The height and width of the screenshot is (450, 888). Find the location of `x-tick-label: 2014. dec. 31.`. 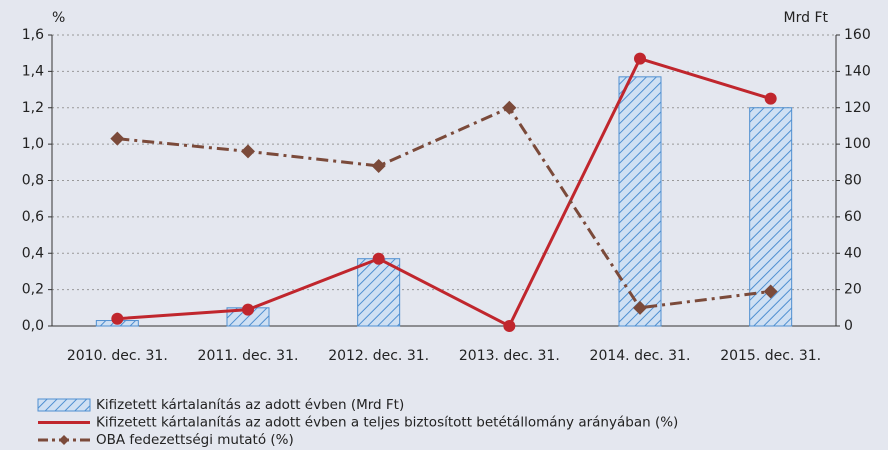

x-tick-label: 2014. dec. 31. is located at coordinates (640, 356).